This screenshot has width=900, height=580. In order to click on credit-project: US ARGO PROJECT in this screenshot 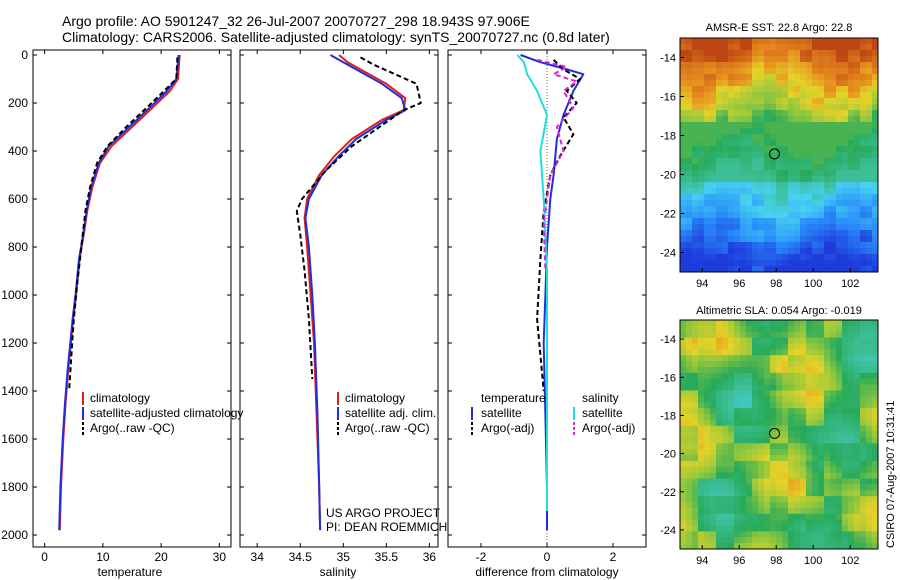, I will do `click(383, 513)`.